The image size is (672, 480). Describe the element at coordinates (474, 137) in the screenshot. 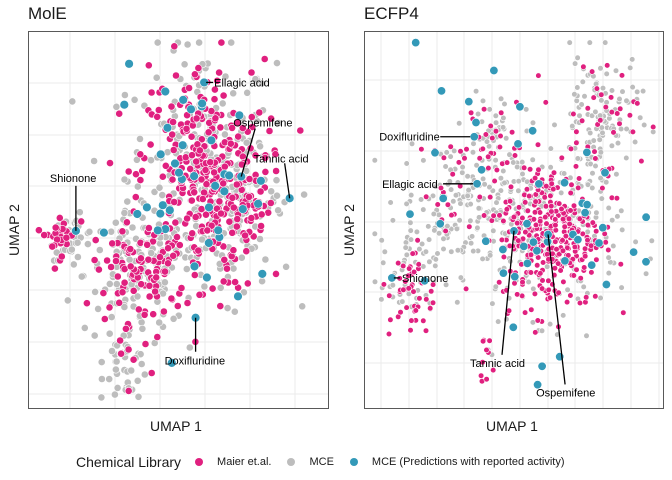

I see `labeled-point-doxifluridine` at that location.